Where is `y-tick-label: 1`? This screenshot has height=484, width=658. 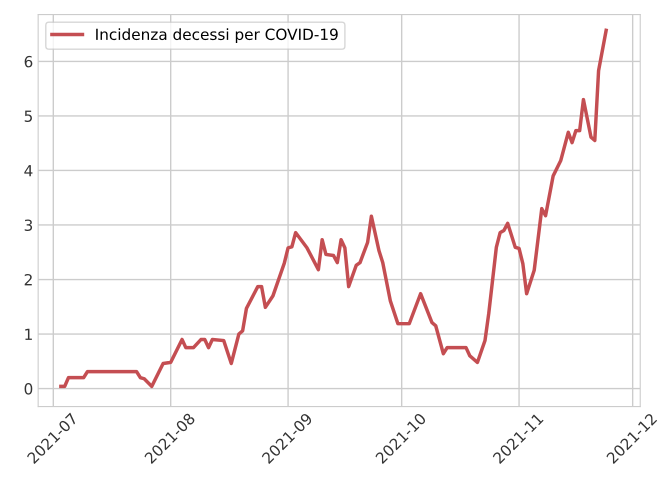 y-tick-label: 1 is located at coordinates (28, 334).